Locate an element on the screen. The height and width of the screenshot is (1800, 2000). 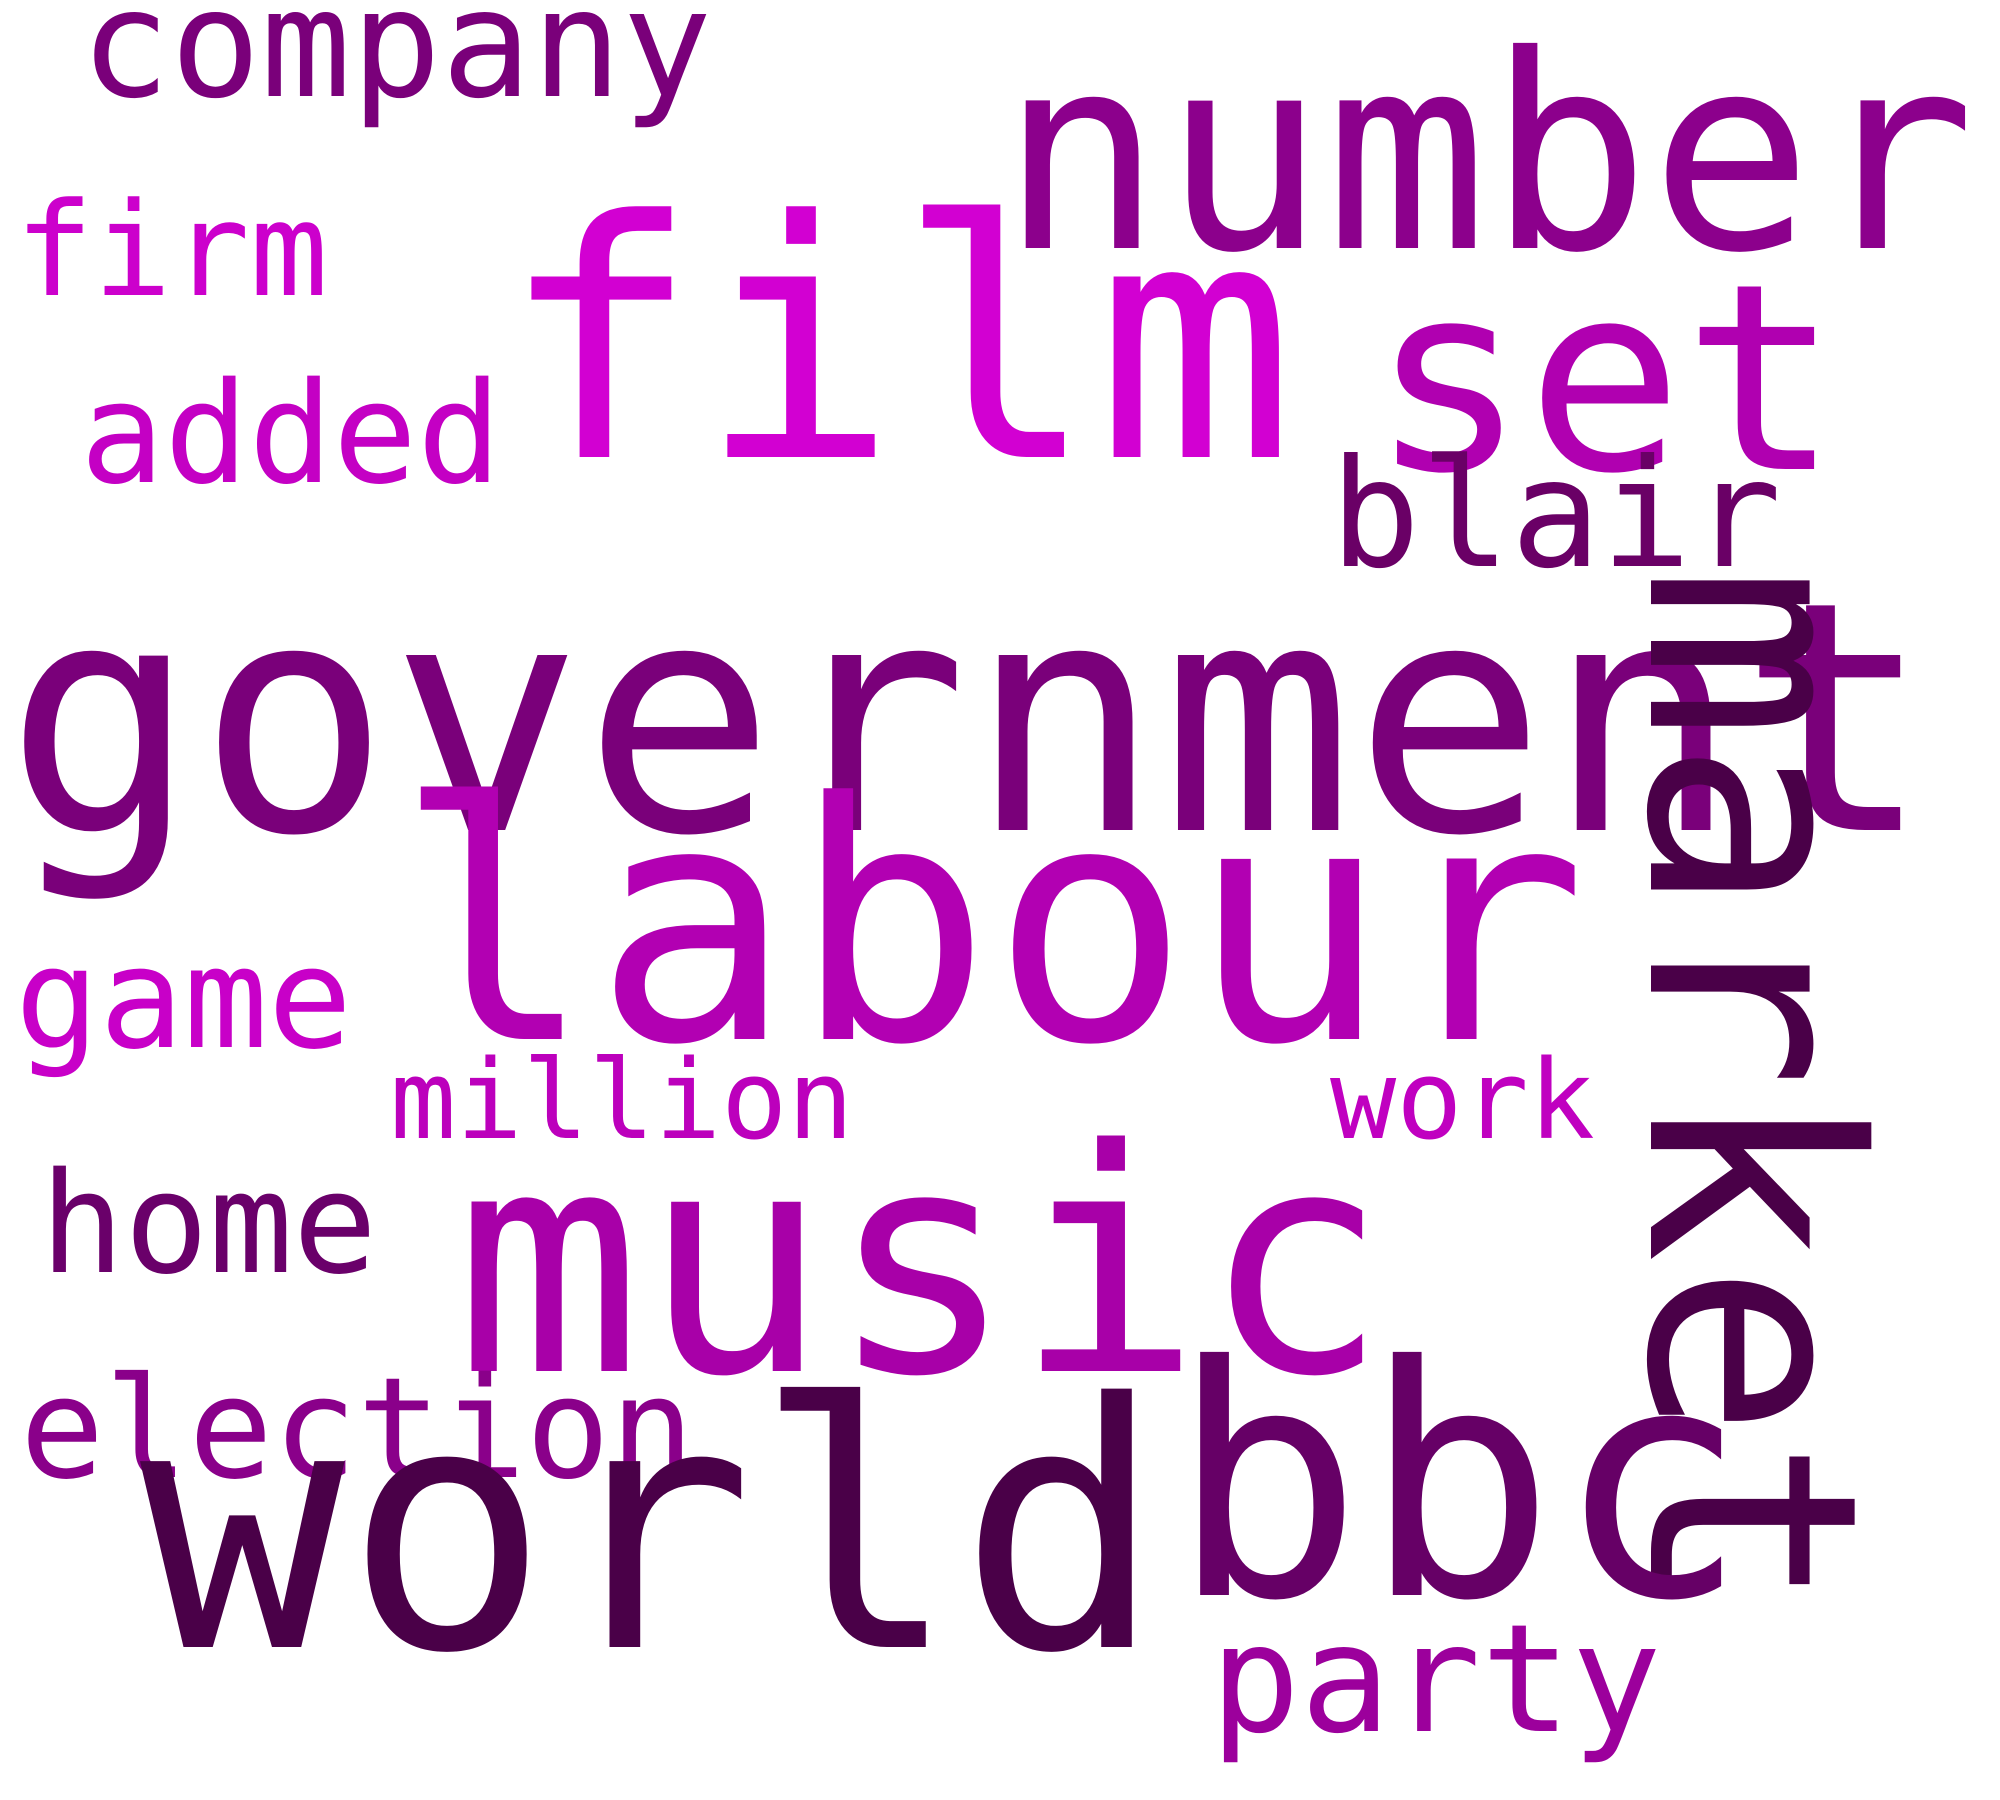
word-added: added is located at coordinates (291, 434).